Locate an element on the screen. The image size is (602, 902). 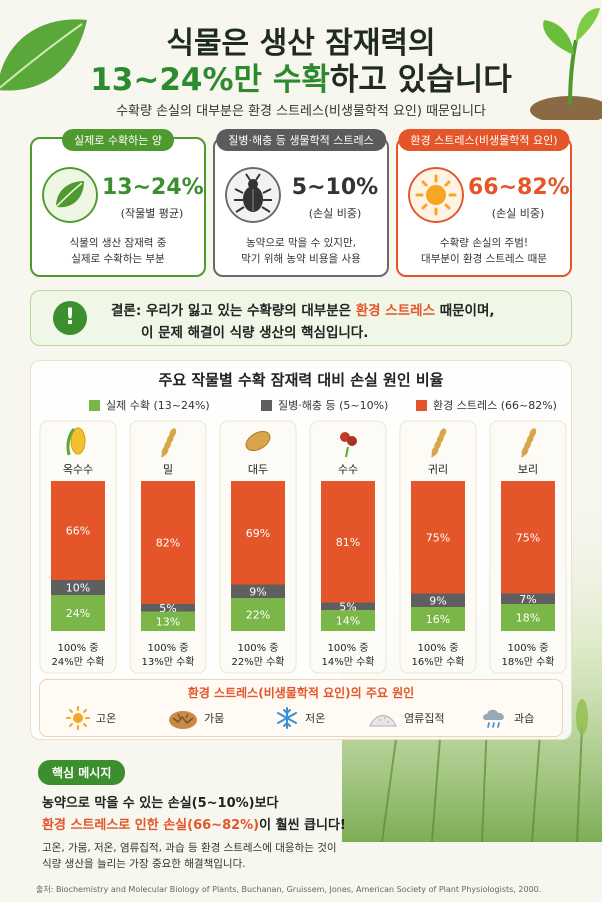
bar-value-label: 7% is located at coordinates (527, 599).